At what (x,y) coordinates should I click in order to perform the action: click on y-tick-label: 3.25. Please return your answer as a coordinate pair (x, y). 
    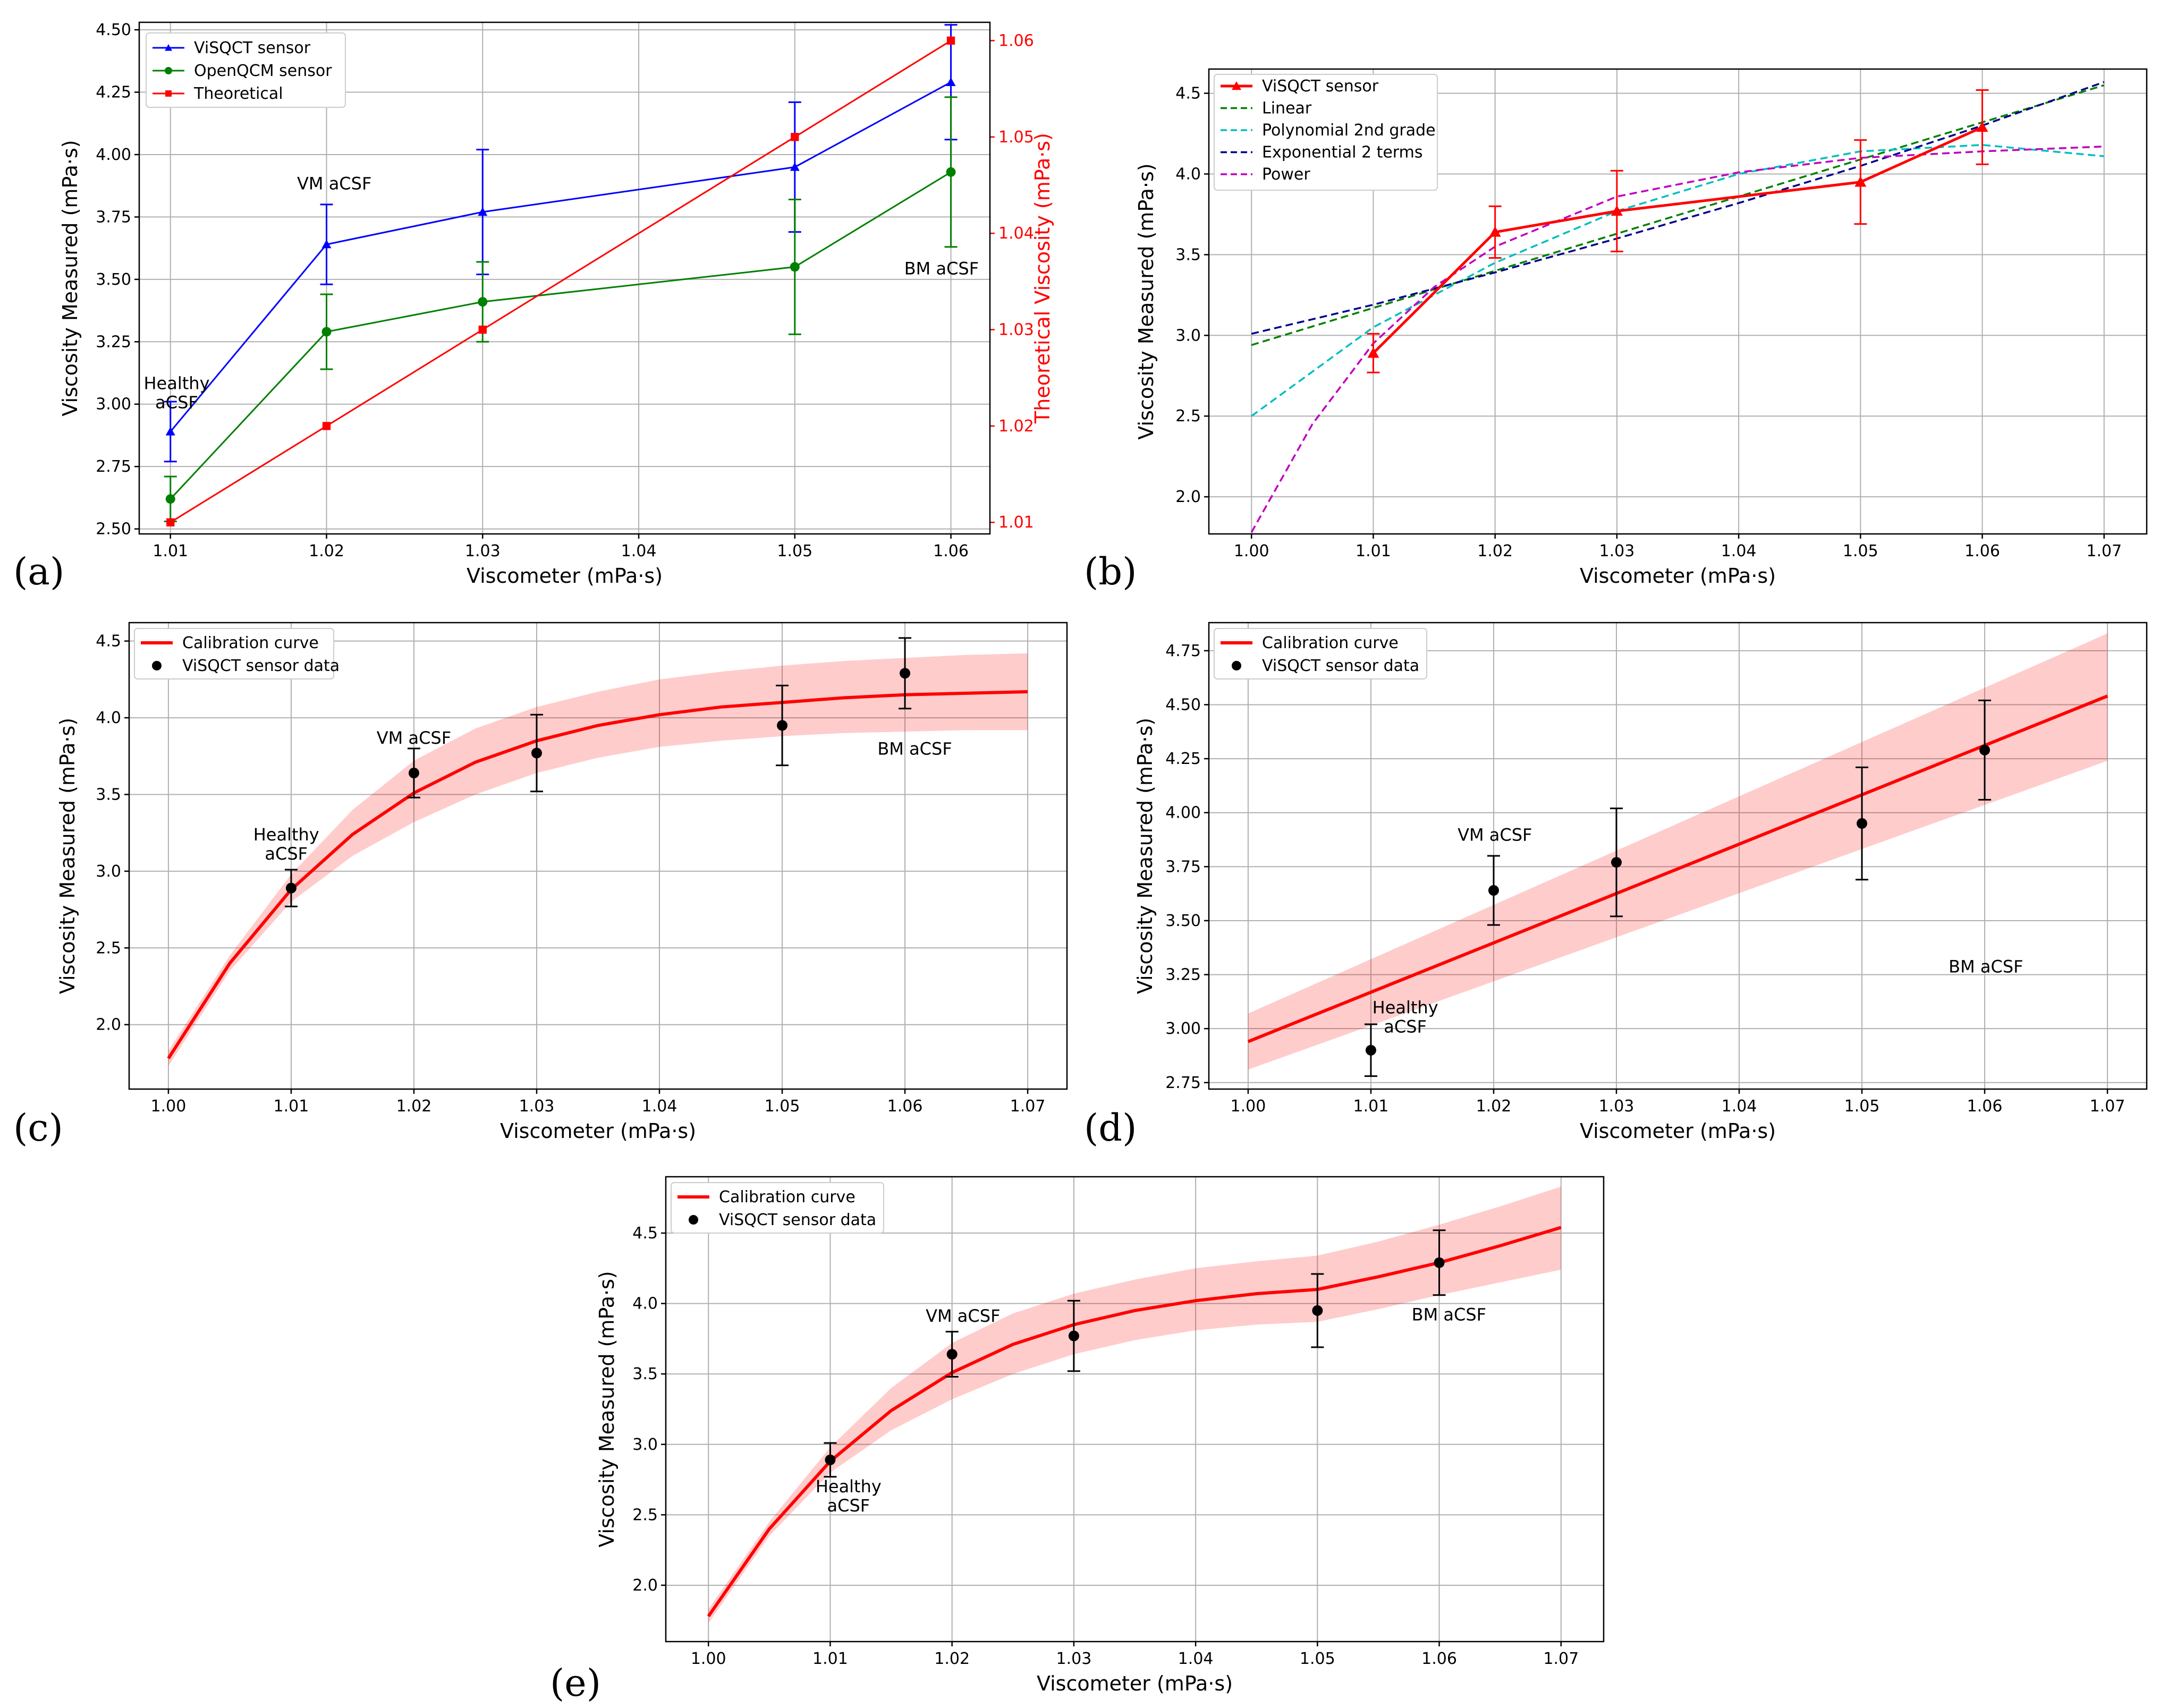
    Looking at the image, I should click on (113, 342).